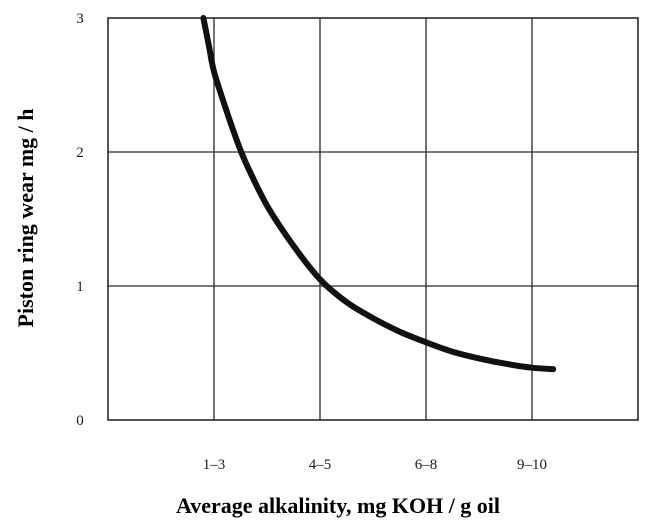 Image resolution: width=668 pixels, height=524 pixels. Describe the element at coordinates (80, 19) in the screenshot. I see `y-tick-label: 3` at that location.